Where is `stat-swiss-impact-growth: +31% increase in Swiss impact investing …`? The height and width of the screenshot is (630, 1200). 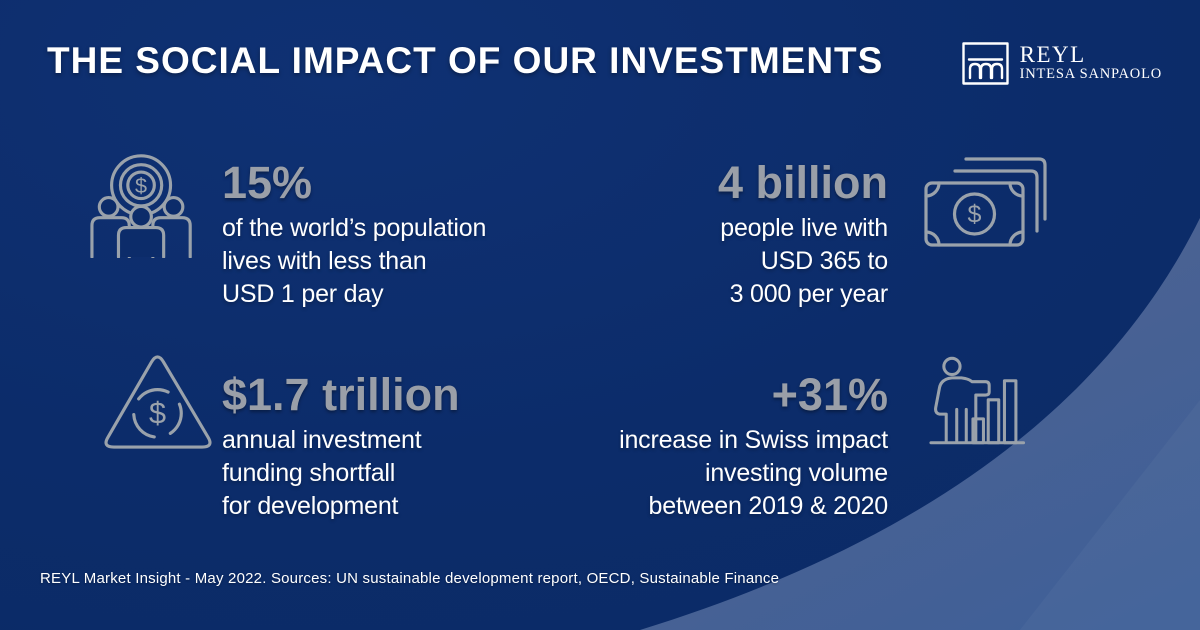 stat-swiss-impact-growth: +31% increase in Swiss impact investing … is located at coordinates (753, 447).